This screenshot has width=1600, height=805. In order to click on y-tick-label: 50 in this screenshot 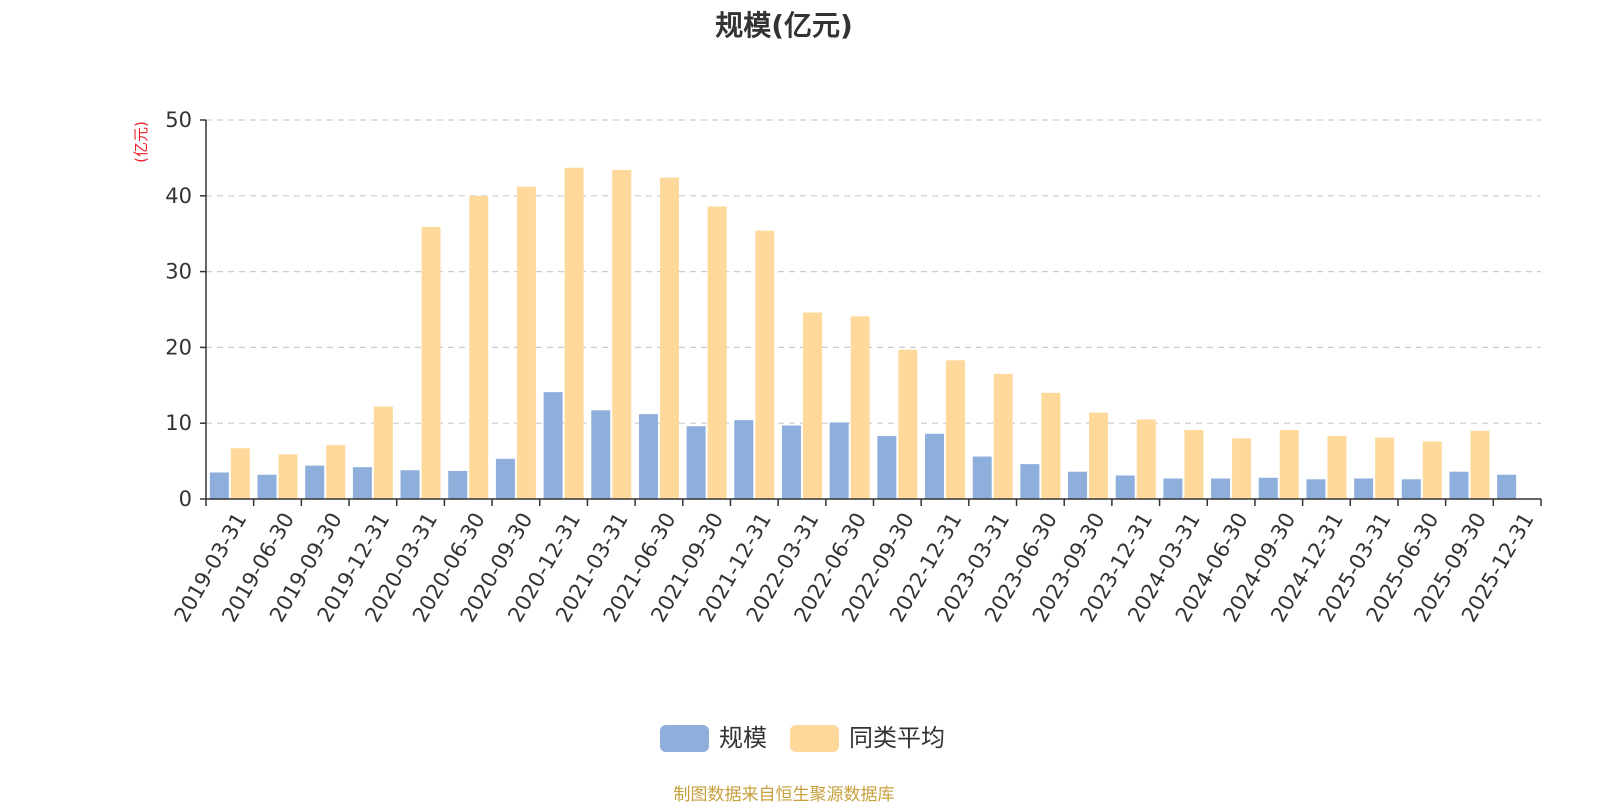, I will do `click(178, 120)`.